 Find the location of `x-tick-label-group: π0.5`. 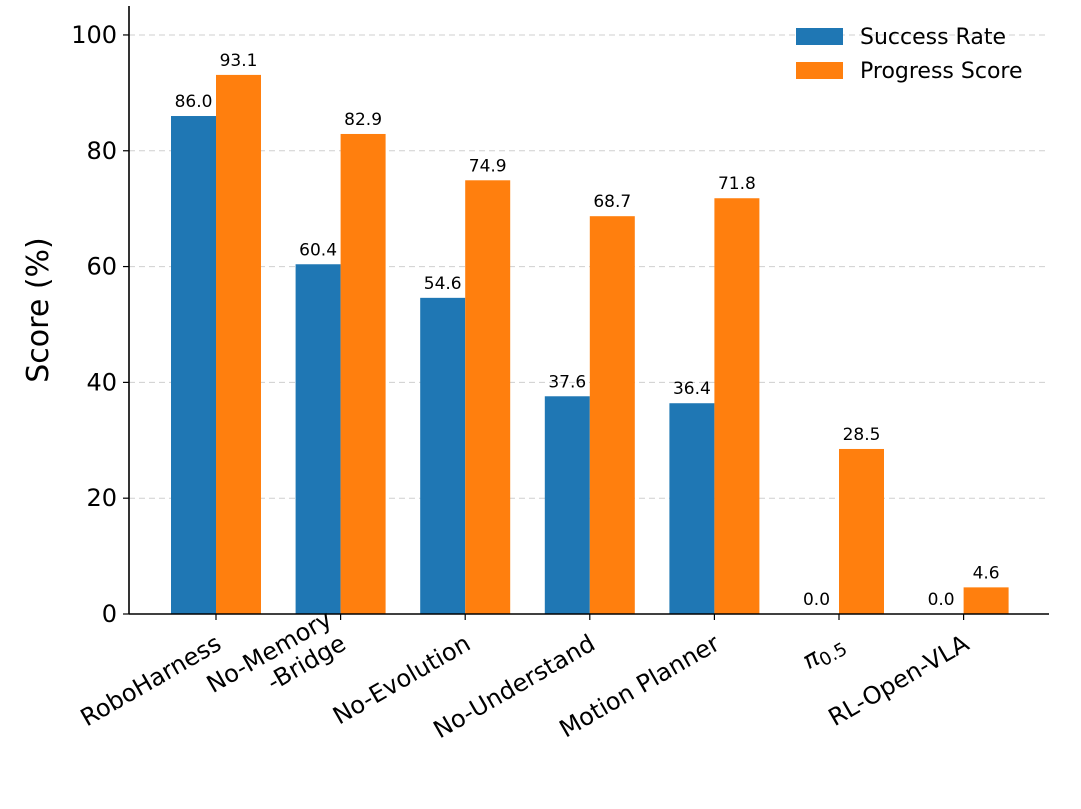

x-tick-label-group: π0.5 is located at coordinates (824, 653).